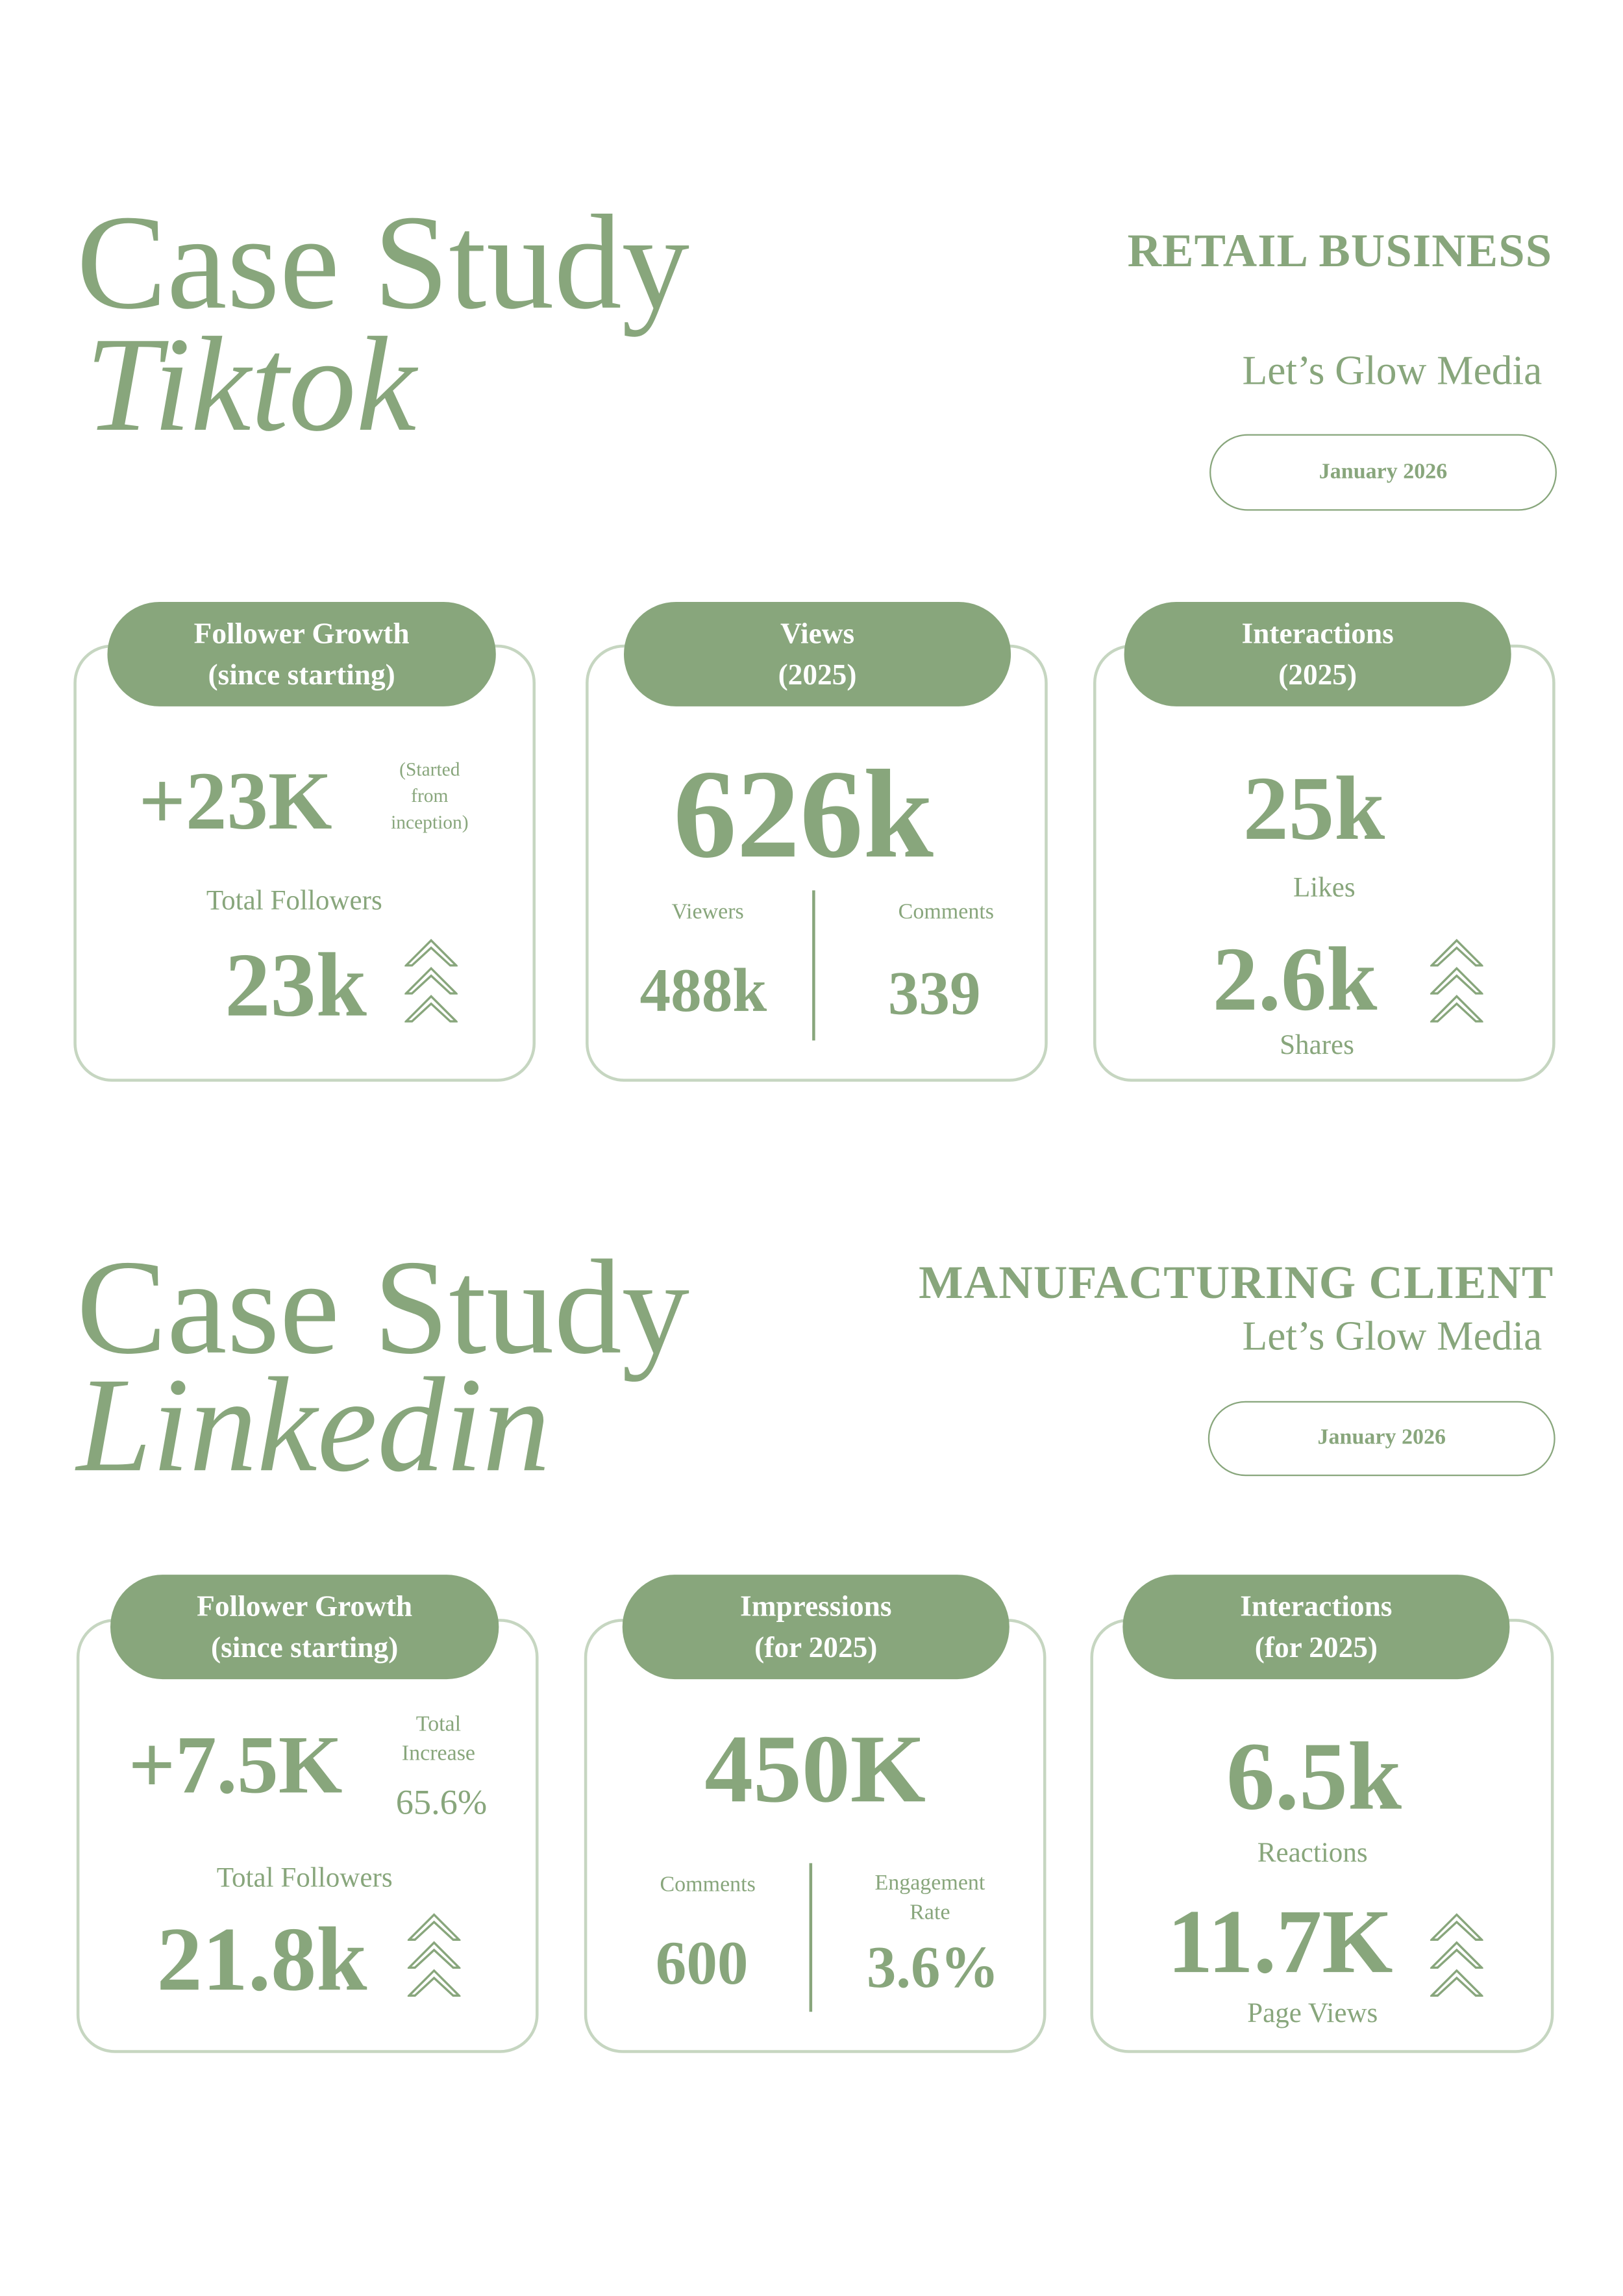 Image resolution: width=1623 pixels, height=2296 pixels. What do you see at coordinates (815, 1770) in the screenshot?
I see `impressions-value: 450K` at bounding box center [815, 1770].